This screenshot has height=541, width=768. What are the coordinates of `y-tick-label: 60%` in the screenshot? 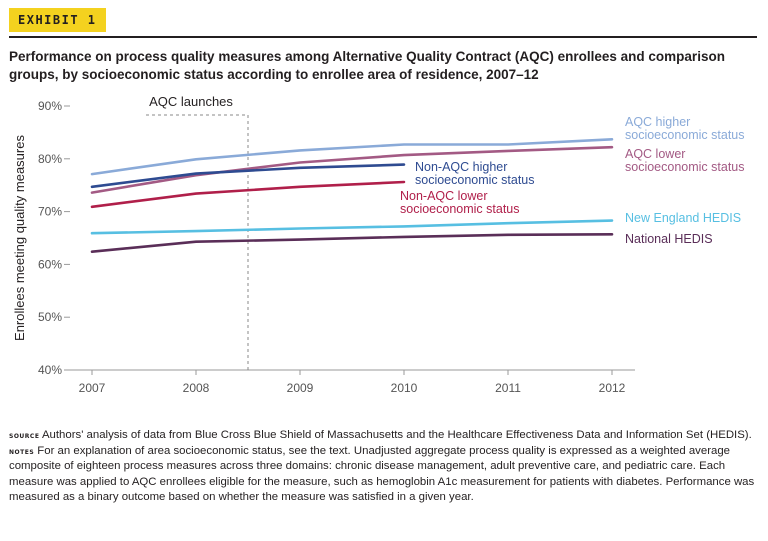 It's located at (50, 264).